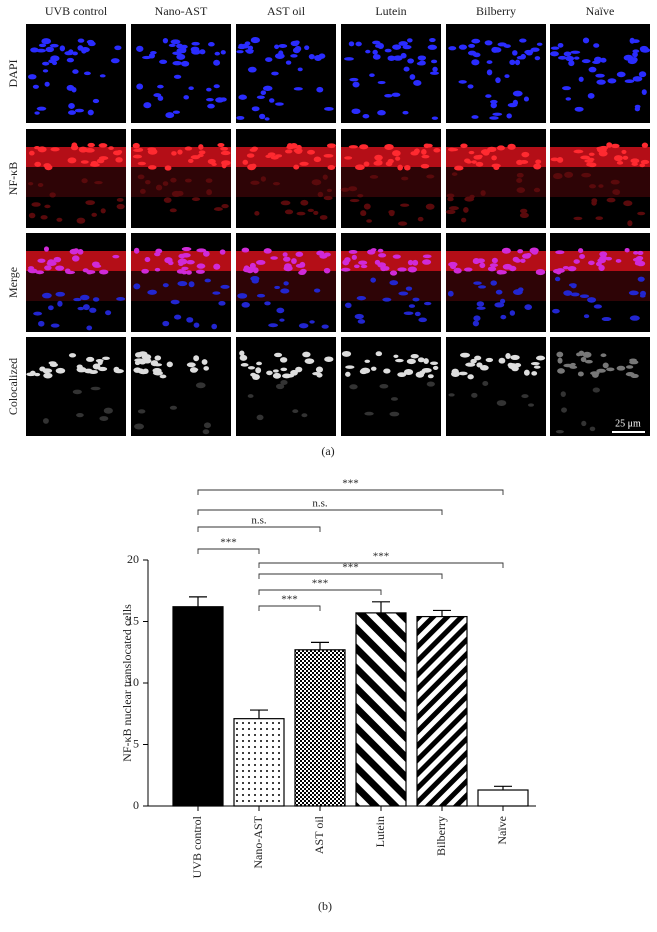  What do you see at coordinates (197, 846) in the screenshot?
I see `x-tick-label: UVB control` at bounding box center [197, 846].